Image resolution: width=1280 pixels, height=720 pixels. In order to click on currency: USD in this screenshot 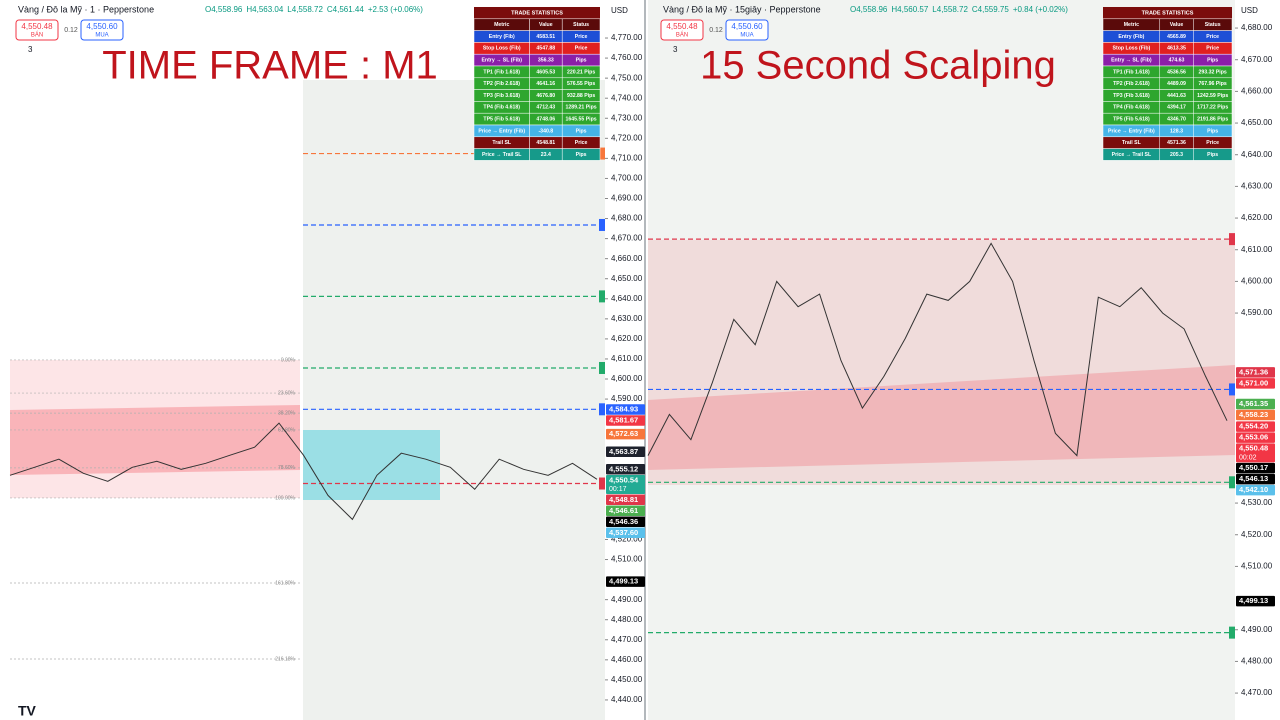, I will do `click(1249, 10)`.